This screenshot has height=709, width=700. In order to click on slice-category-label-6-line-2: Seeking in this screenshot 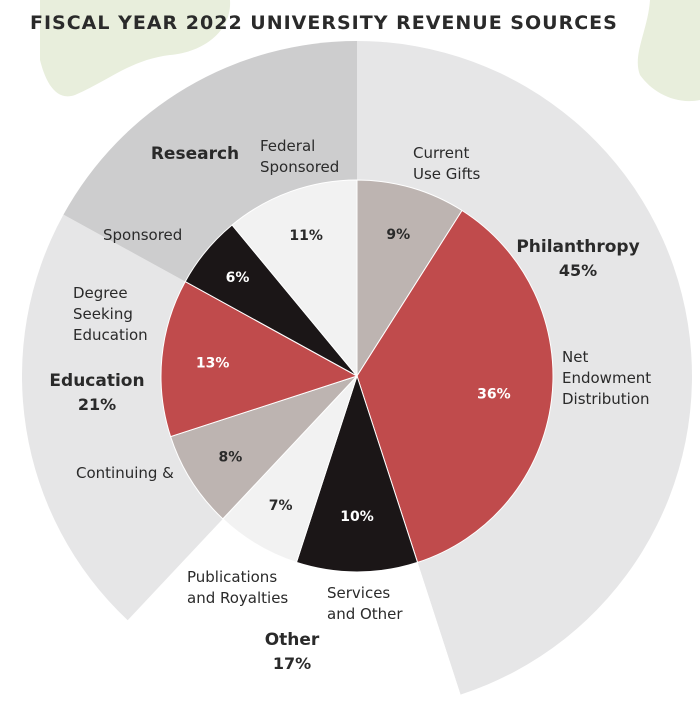, I will do `click(103, 314)`.